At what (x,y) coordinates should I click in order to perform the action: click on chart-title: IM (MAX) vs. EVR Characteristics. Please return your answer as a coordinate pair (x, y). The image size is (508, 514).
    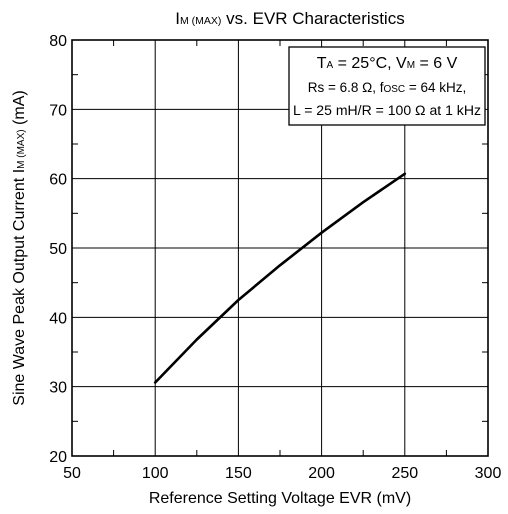
    Looking at the image, I should click on (289, 18).